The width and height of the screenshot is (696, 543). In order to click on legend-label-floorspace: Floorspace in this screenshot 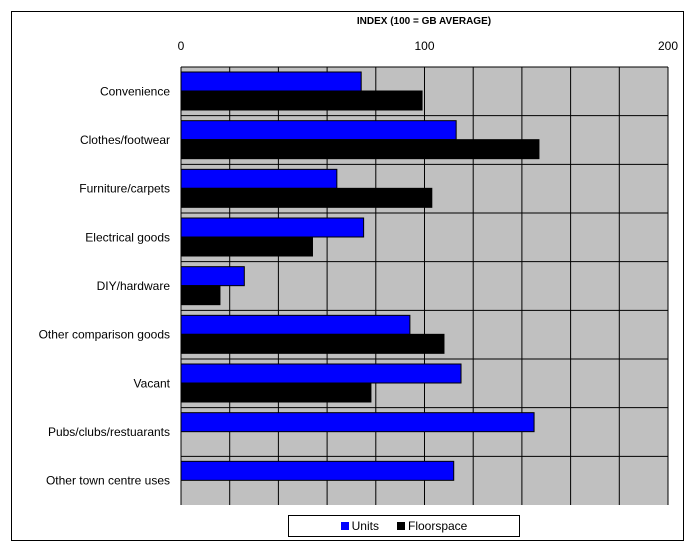, I will do `click(437, 526)`.